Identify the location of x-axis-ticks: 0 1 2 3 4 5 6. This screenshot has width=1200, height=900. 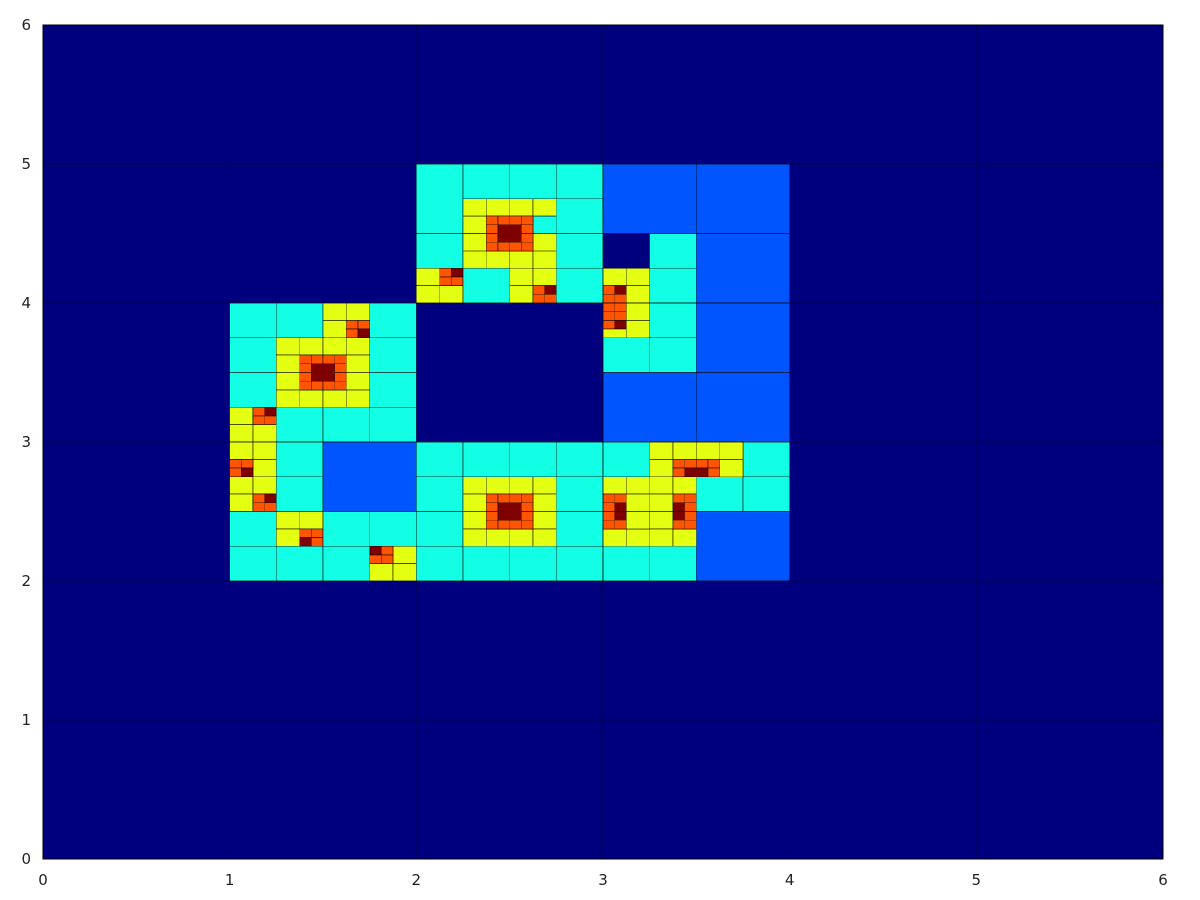
(603, 880).